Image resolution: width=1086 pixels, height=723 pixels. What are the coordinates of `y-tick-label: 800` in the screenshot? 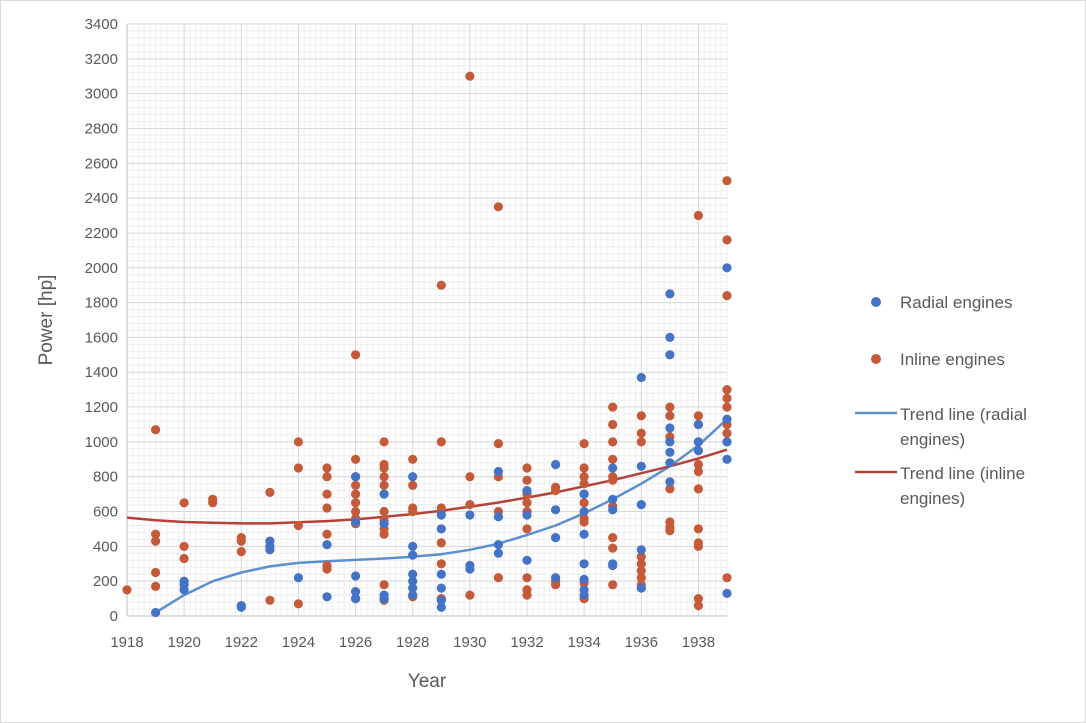 It's located at (105, 477).